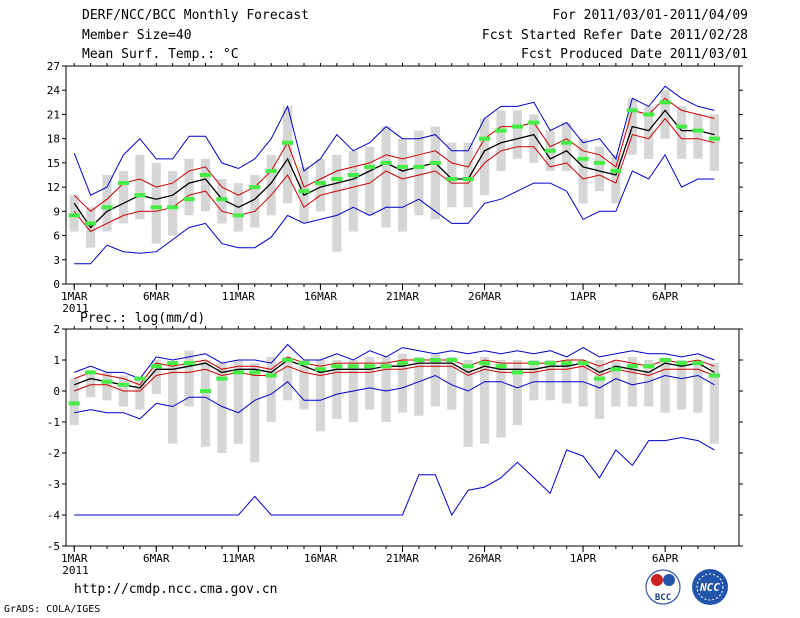 Image resolution: width=800 pixels, height=618 pixels. Describe the element at coordinates (663, 587) in the screenshot. I see `bcc-logo: BCC` at that location.